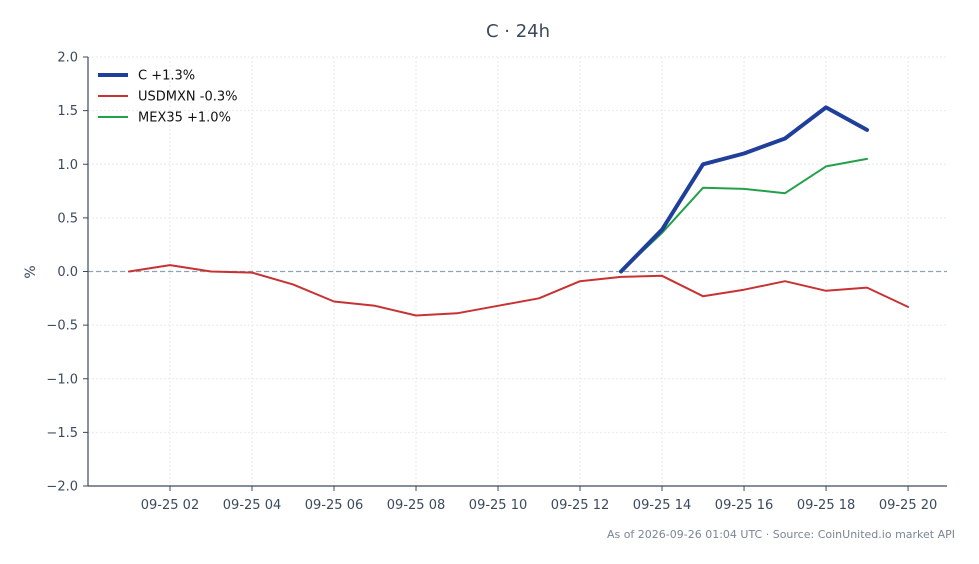  Describe the element at coordinates (62, 379) in the screenshot. I see `y-tick-label: −1.0` at that location.